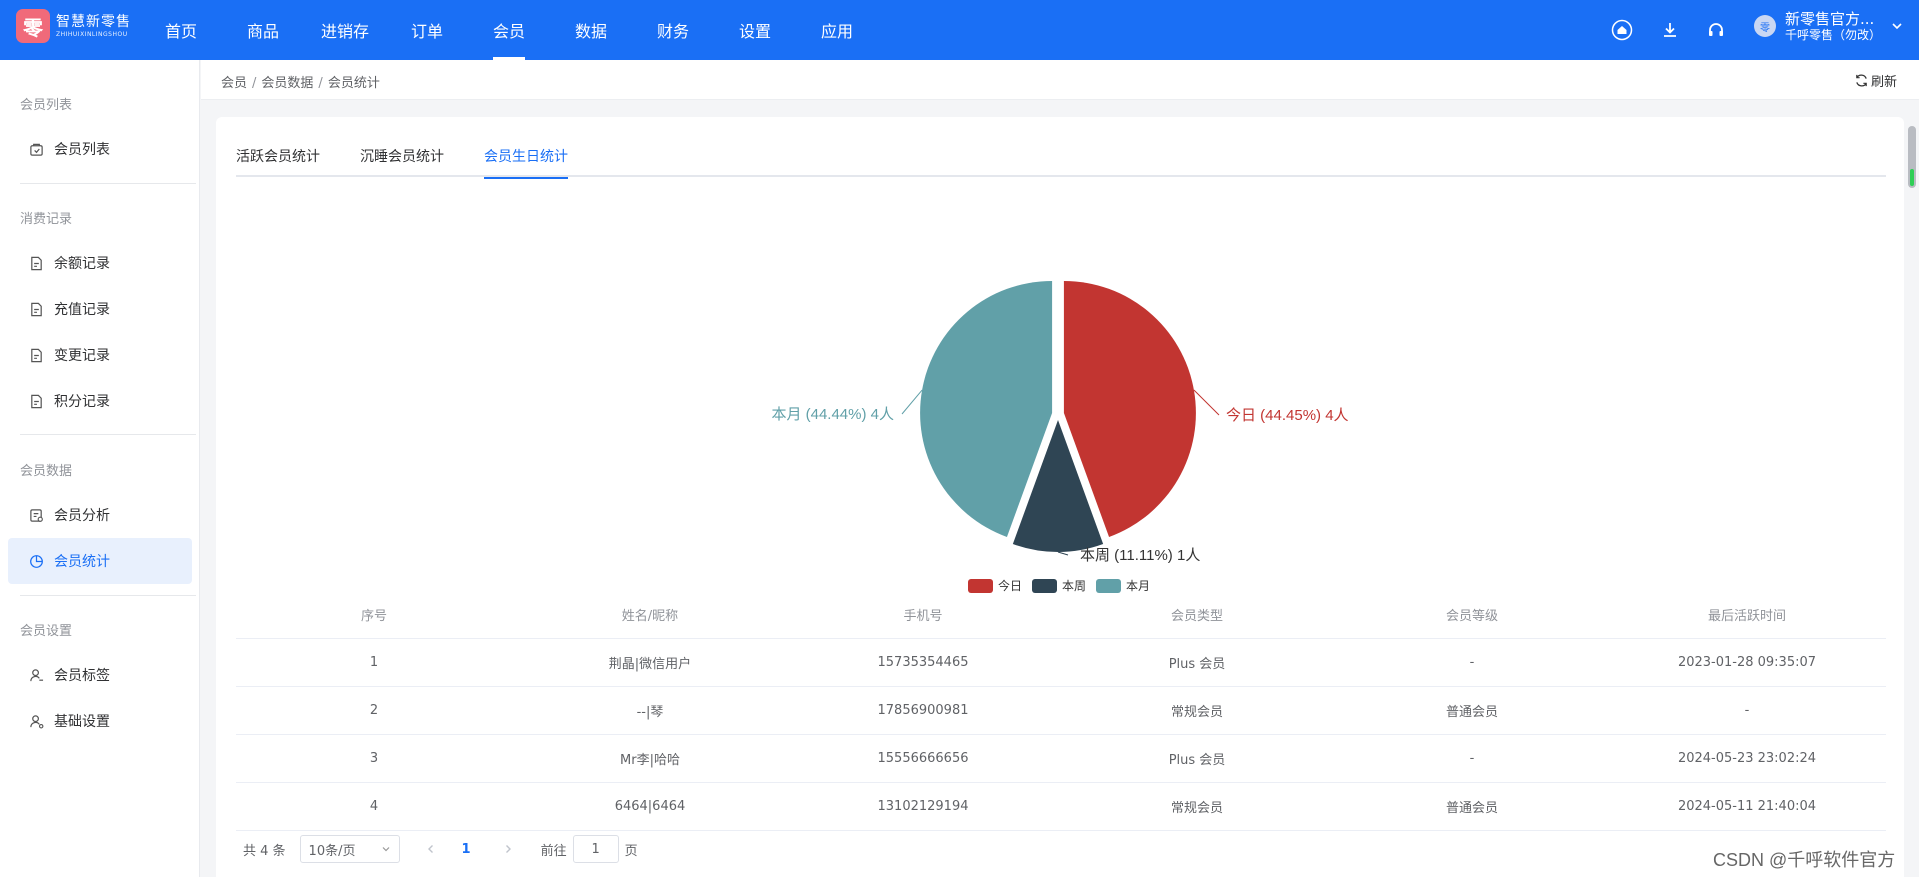  What do you see at coordinates (650, 760) in the screenshot?
I see `table-cell: Mr李|哈哈` at bounding box center [650, 760].